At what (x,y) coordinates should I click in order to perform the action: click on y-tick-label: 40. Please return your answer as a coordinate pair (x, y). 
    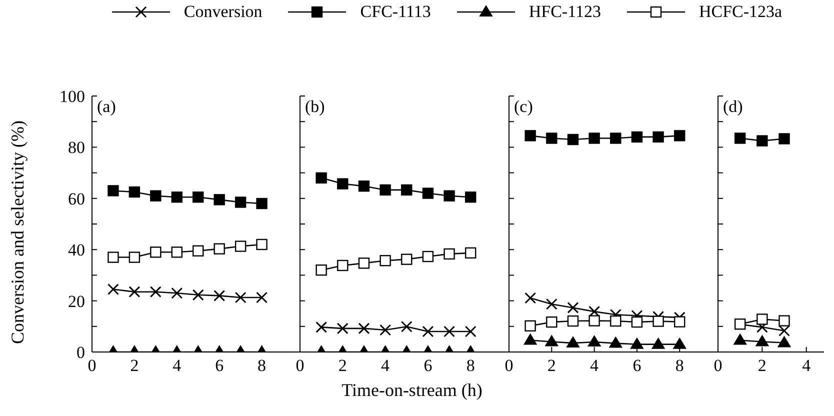
    Looking at the image, I should click on (76, 250).